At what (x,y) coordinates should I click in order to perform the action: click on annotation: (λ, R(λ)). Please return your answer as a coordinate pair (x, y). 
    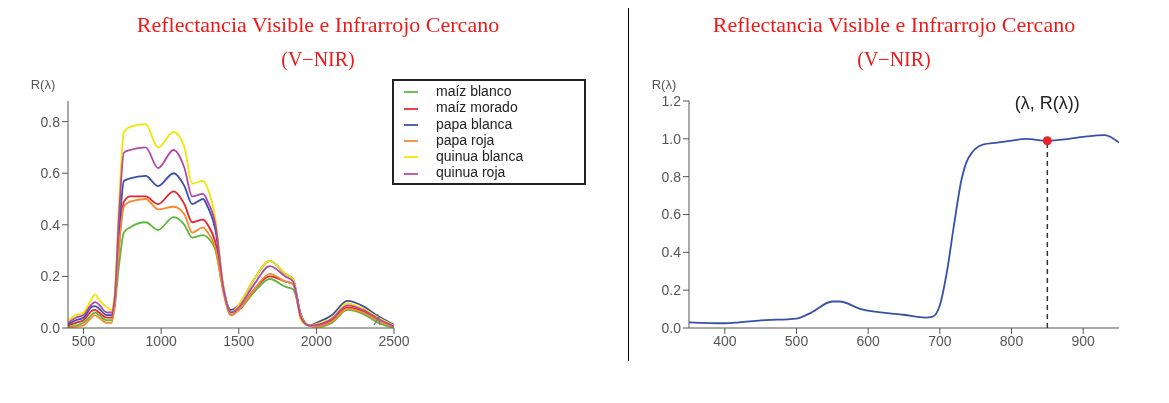
    Looking at the image, I should click on (1047, 102).